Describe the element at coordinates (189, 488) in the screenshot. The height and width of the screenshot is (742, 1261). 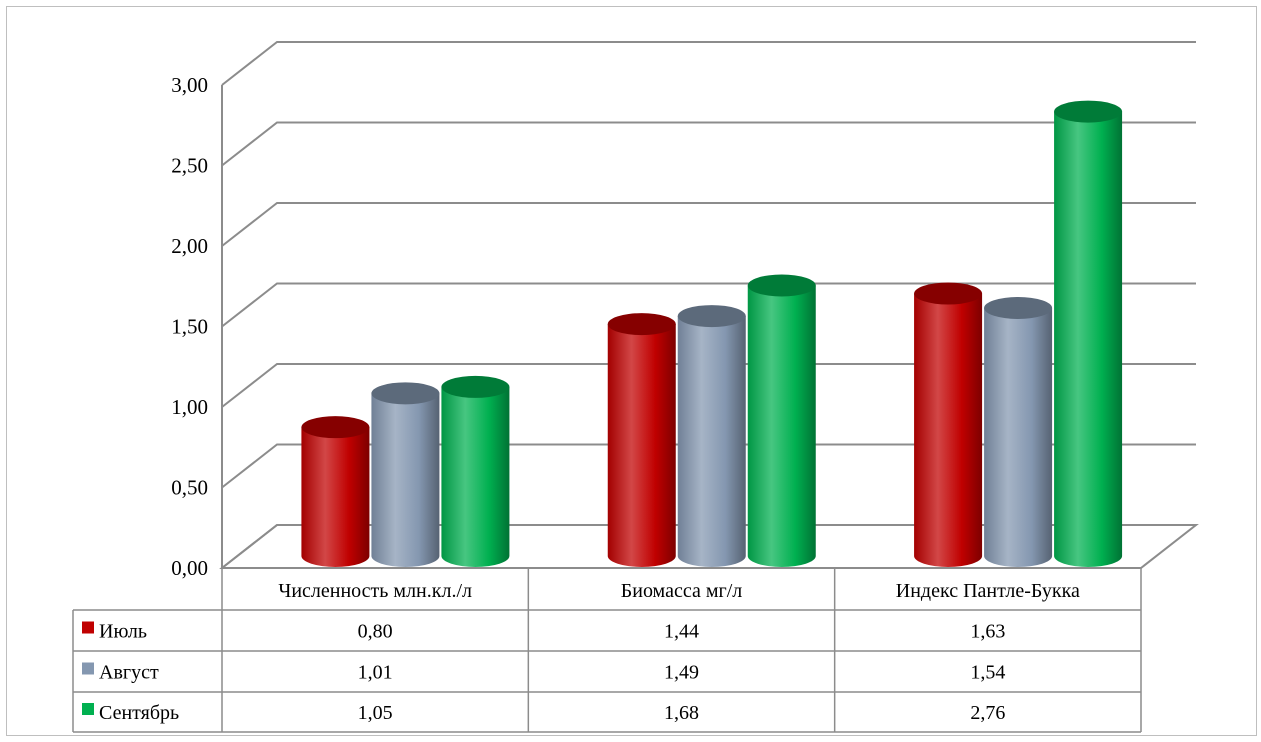
I see `y-tick-label: 0,50` at that location.